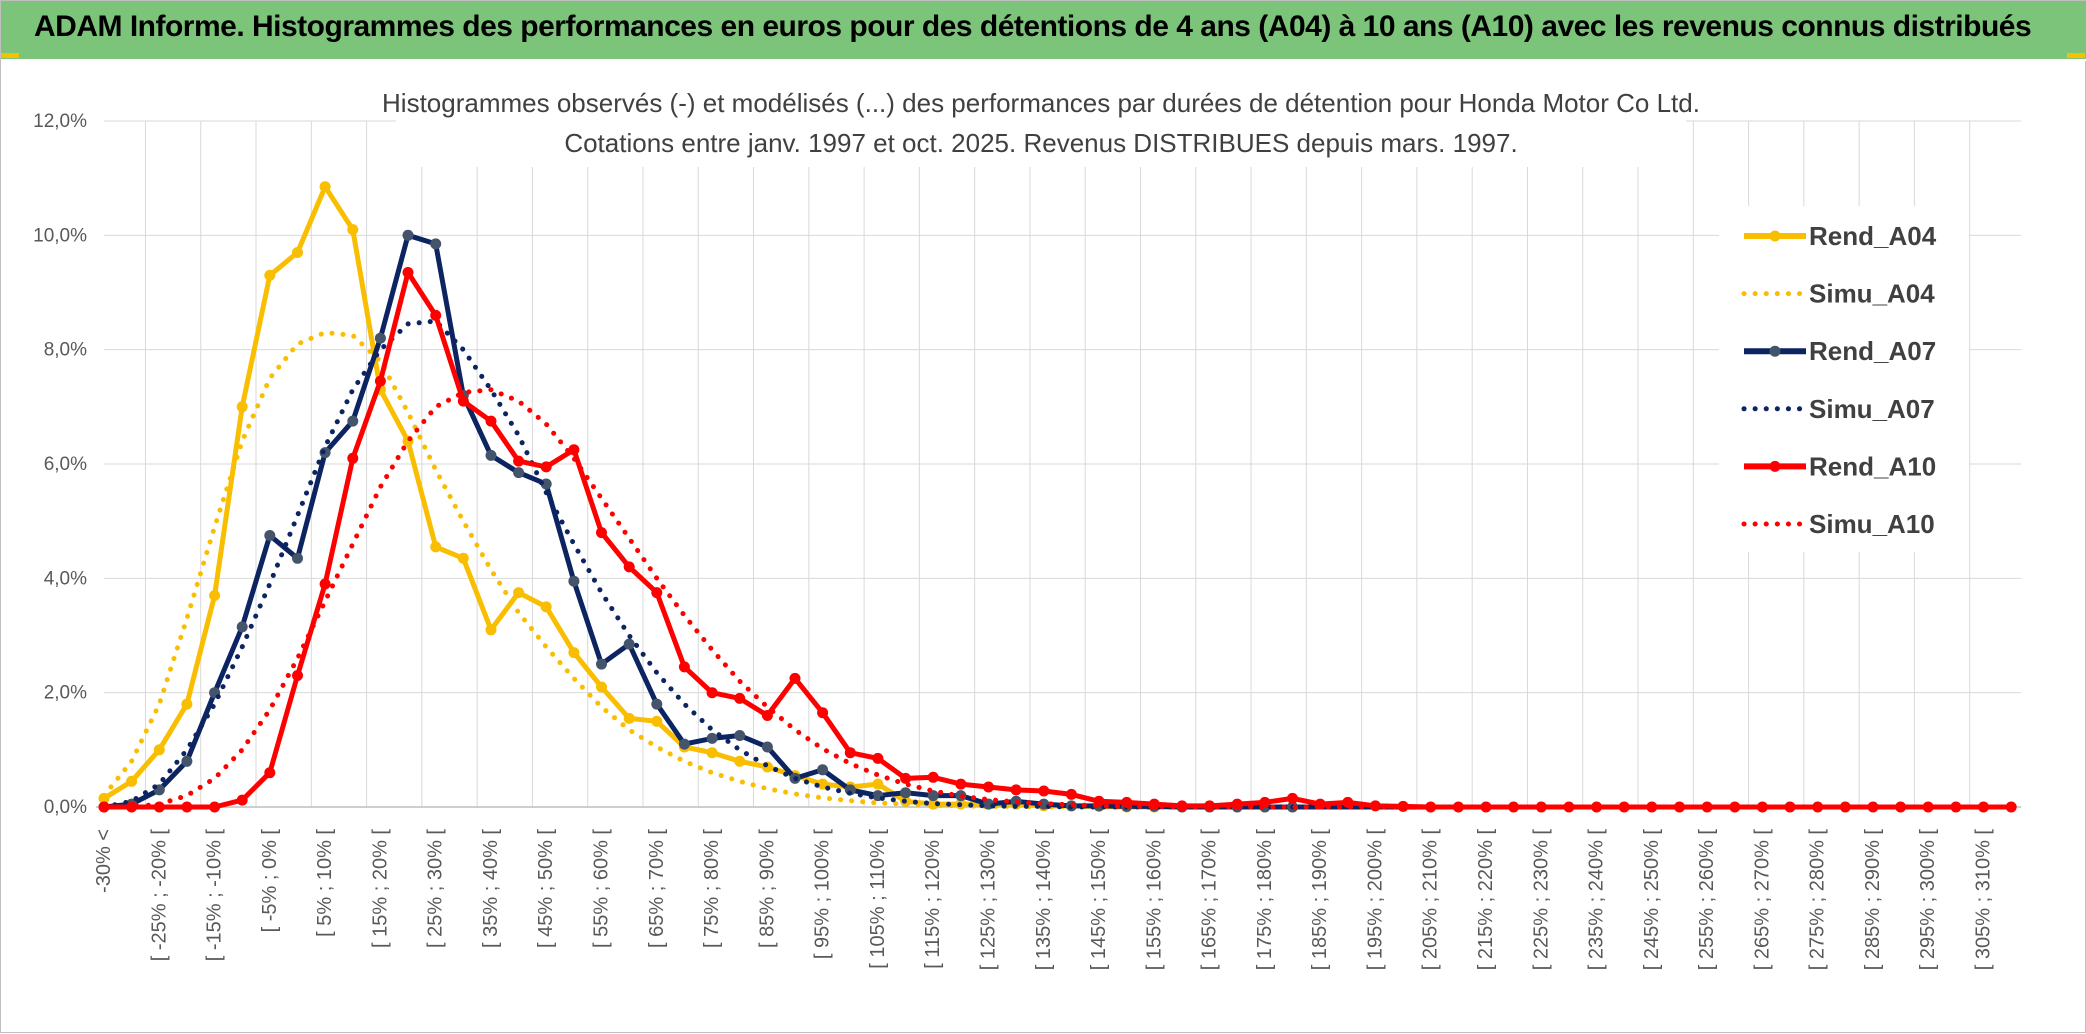 The height and width of the screenshot is (1034, 2086). I want to click on x-tick-label: [ 95% ; 100% [, so click(823, 894).